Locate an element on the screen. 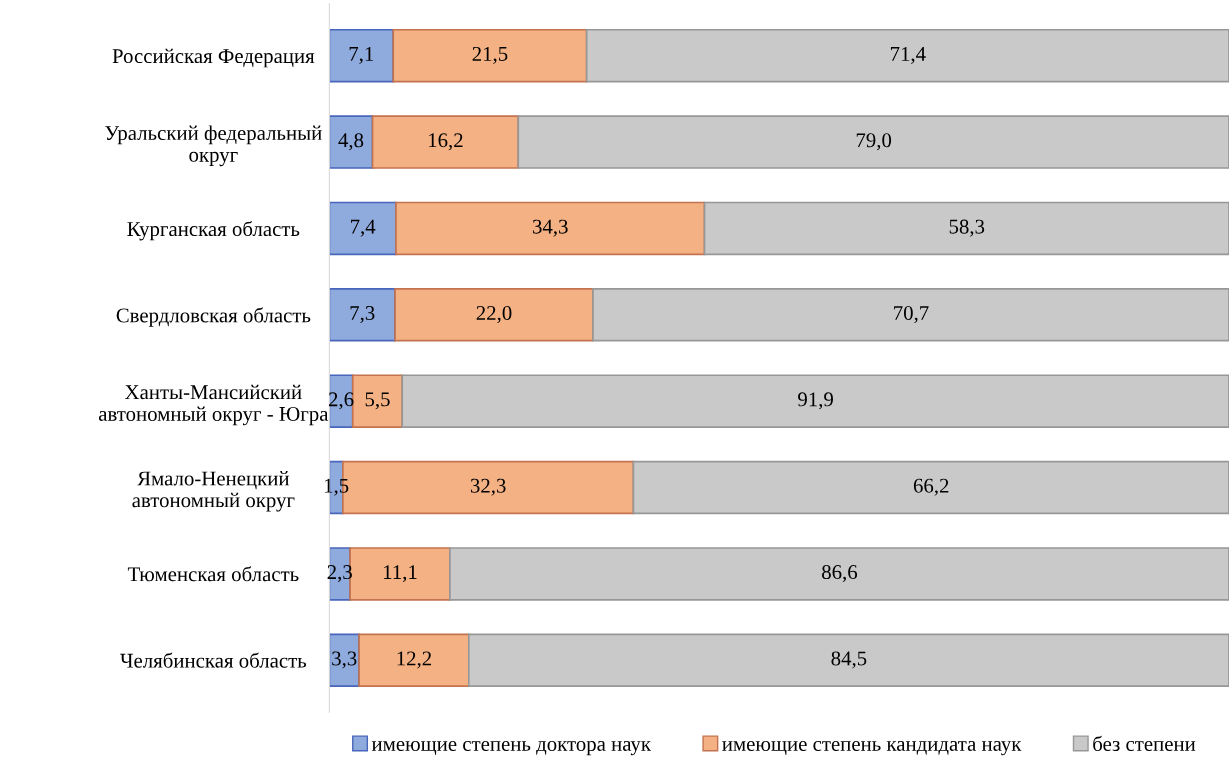 Image resolution: width=1229 pixels, height=774 pixels. data-label: 34,3 is located at coordinates (550, 228).